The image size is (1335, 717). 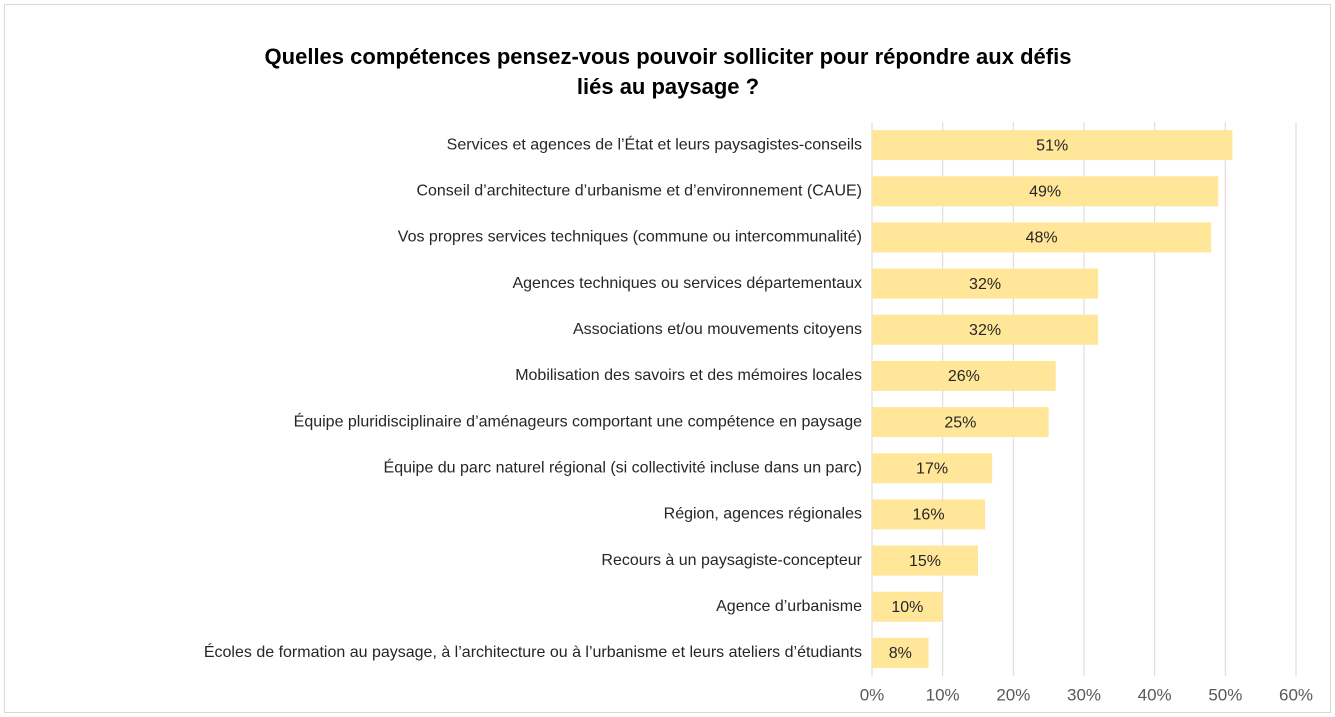 What do you see at coordinates (668, 86) in the screenshot?
I see `chart-title: liés au paysage ?` at bounding box center [668, 86].